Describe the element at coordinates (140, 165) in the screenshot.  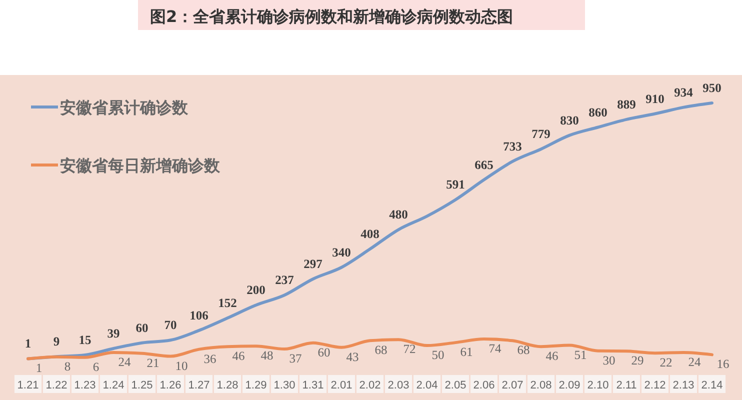
I see `legend-label: 安徽省每日新增确诊数` at that location.